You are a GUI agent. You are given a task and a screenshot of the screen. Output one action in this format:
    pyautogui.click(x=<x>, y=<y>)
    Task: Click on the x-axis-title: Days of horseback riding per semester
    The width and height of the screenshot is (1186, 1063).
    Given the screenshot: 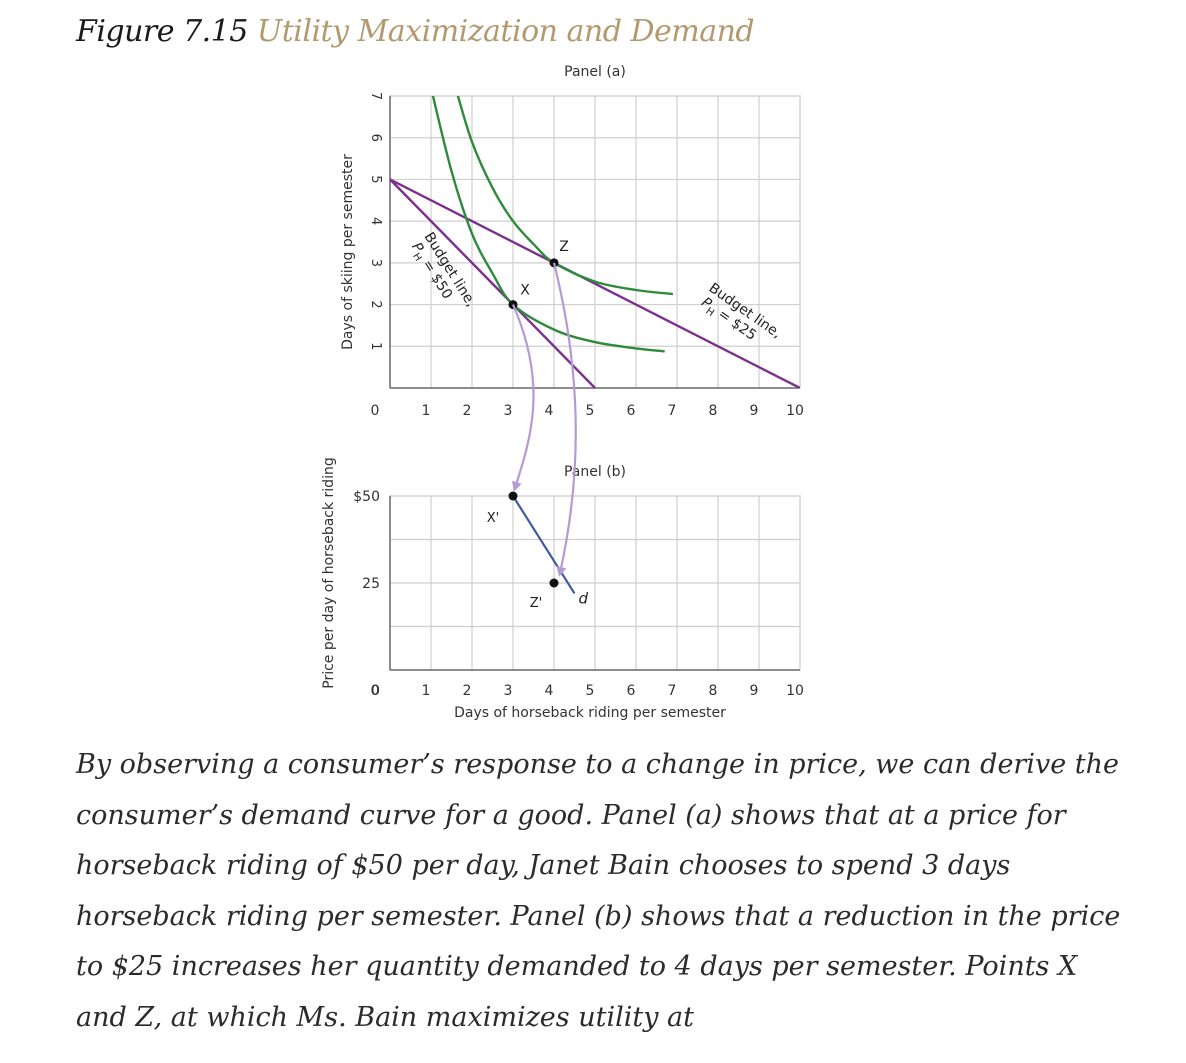 What is the action you would take?
    pyautogui.click(x=590, y=713)
    